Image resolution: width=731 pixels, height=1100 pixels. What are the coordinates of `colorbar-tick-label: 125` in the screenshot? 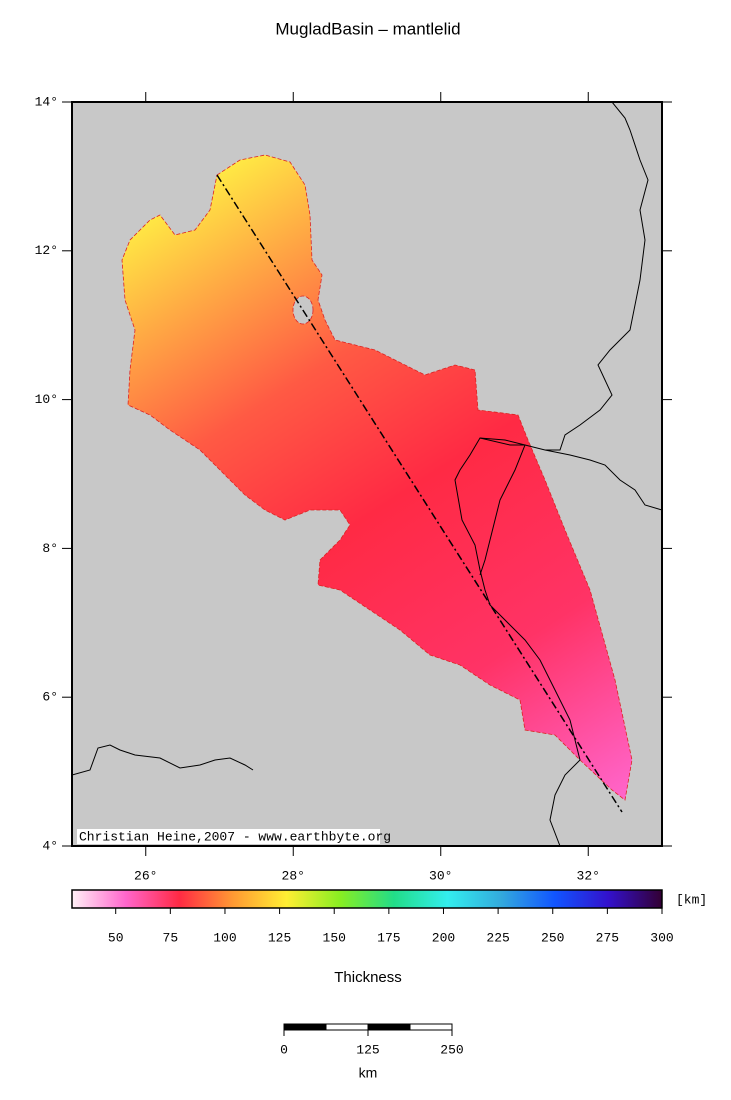 It's located at (279, 937).